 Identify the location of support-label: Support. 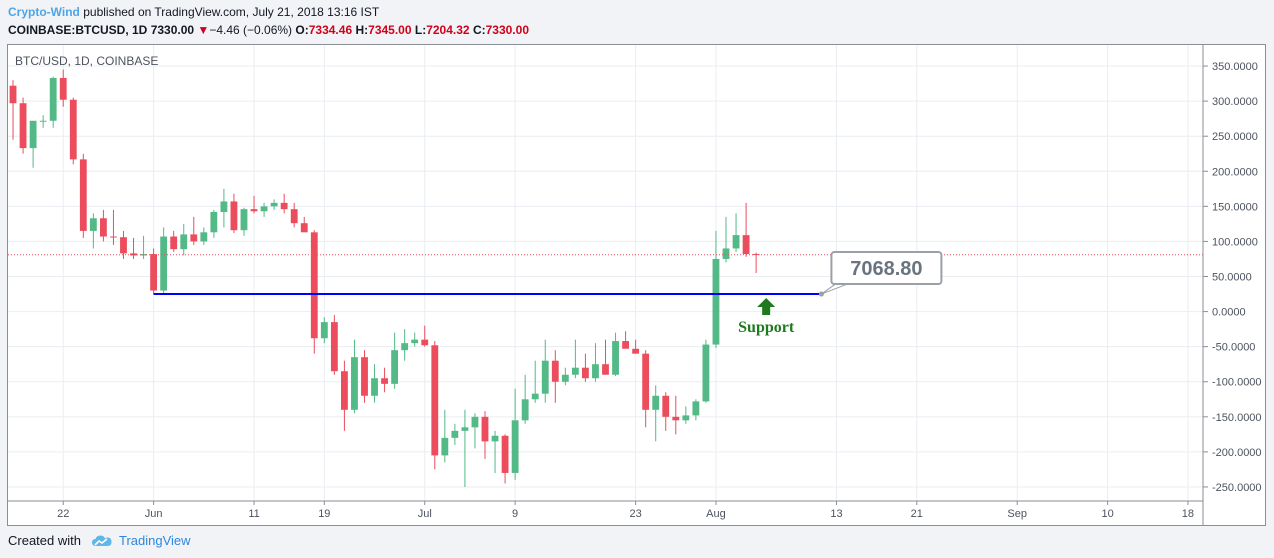
(766, 327).